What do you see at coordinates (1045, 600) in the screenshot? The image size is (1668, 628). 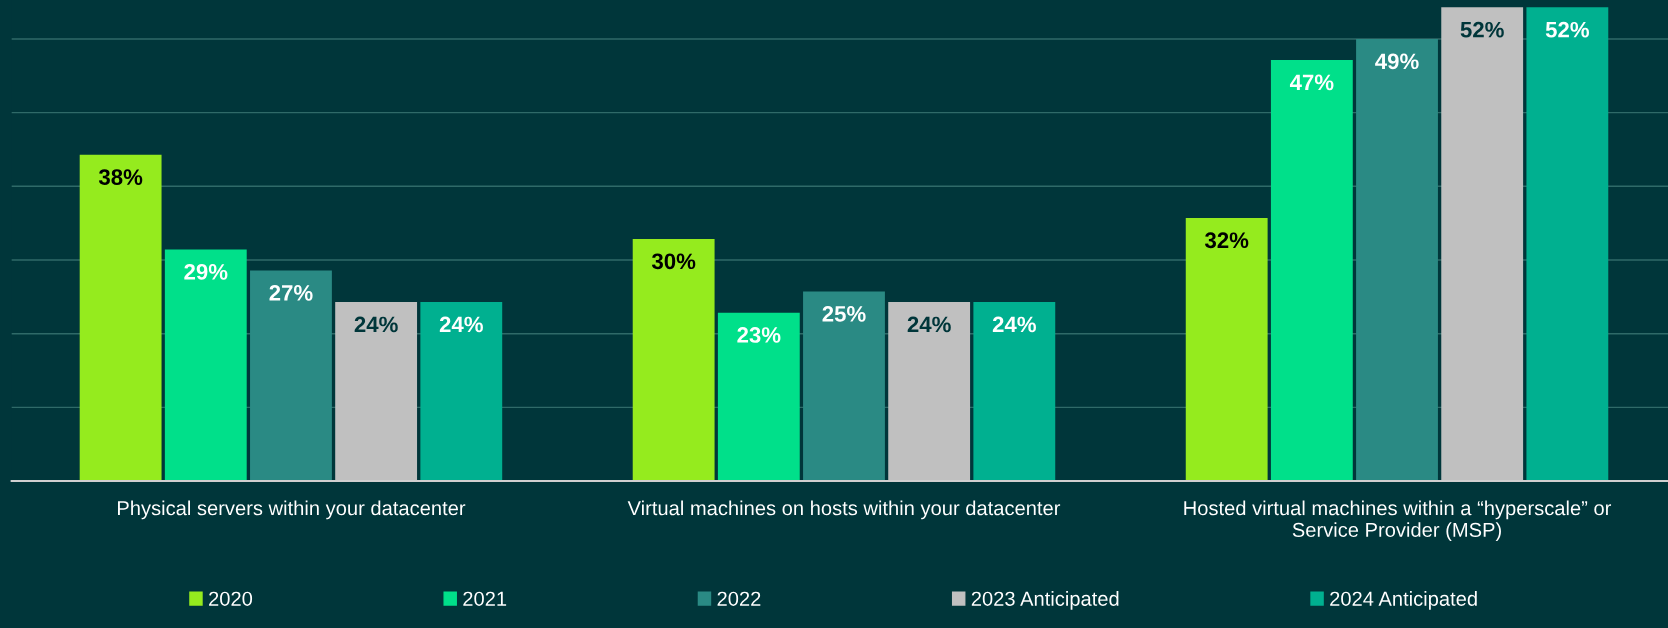 I see `legend-label: 2023 Anticipated` at bounding box center [1045, 600].